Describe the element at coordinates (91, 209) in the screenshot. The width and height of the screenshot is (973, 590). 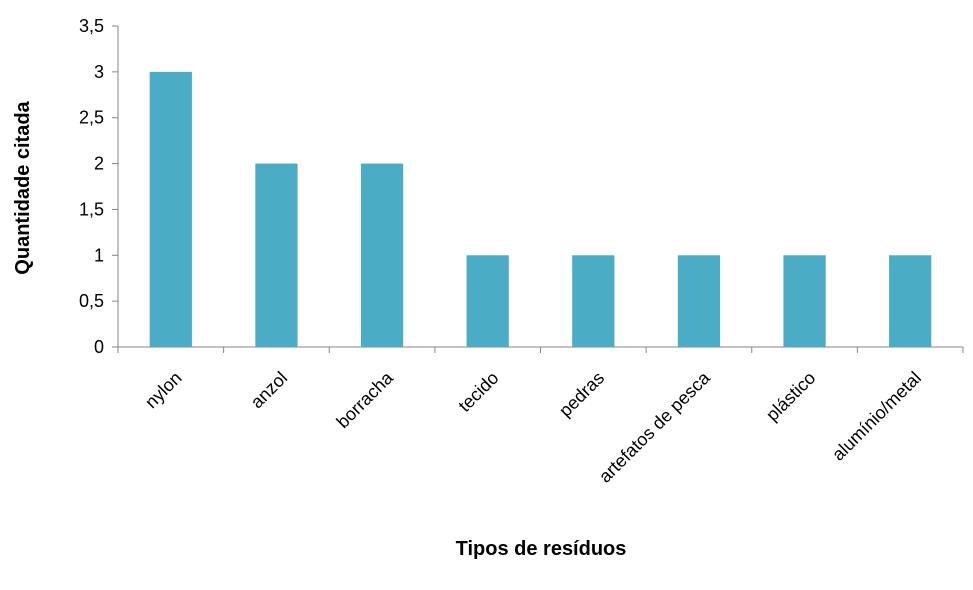
I see `y-tick-label: 1,5` at that location.